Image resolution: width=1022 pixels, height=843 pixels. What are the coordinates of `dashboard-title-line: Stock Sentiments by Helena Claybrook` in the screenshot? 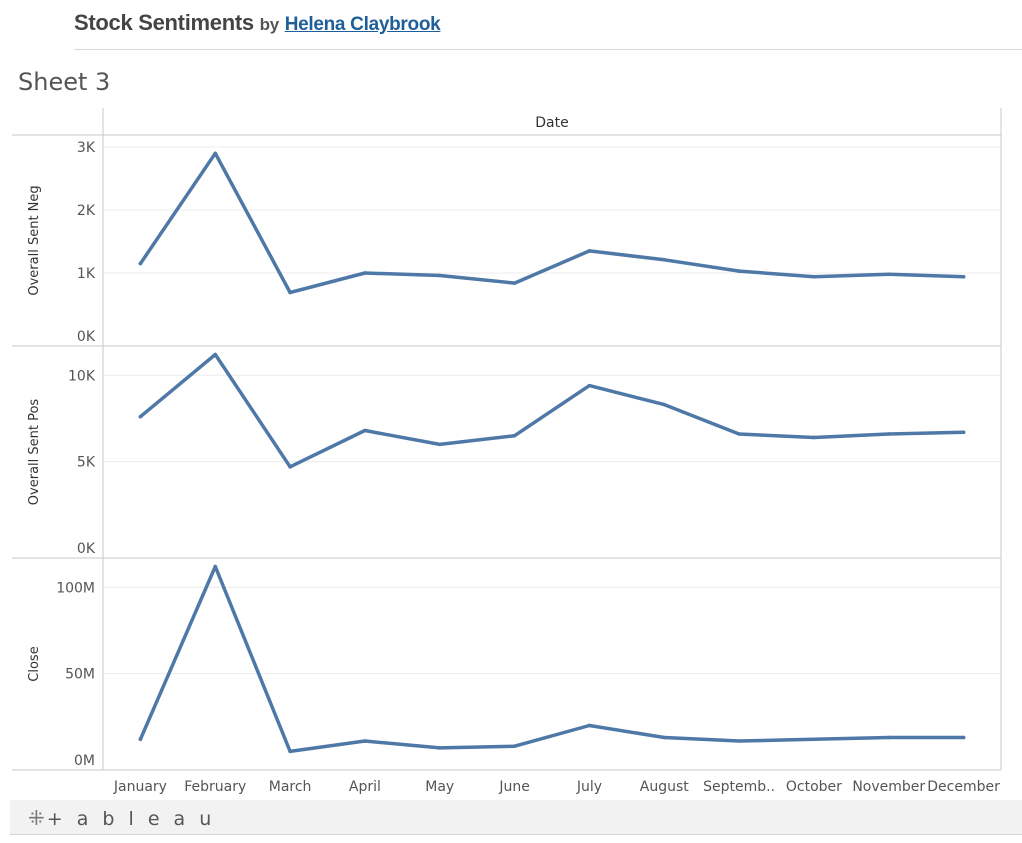 It's located at (257, 23).